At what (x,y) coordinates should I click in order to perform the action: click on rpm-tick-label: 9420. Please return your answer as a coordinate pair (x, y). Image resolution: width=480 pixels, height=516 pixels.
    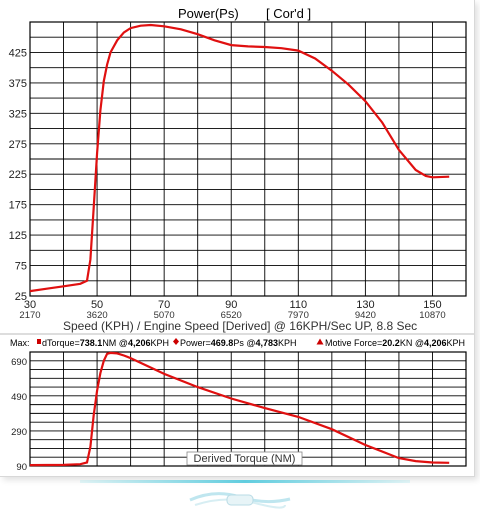
    Looking at the image, I should click on (365, 315).